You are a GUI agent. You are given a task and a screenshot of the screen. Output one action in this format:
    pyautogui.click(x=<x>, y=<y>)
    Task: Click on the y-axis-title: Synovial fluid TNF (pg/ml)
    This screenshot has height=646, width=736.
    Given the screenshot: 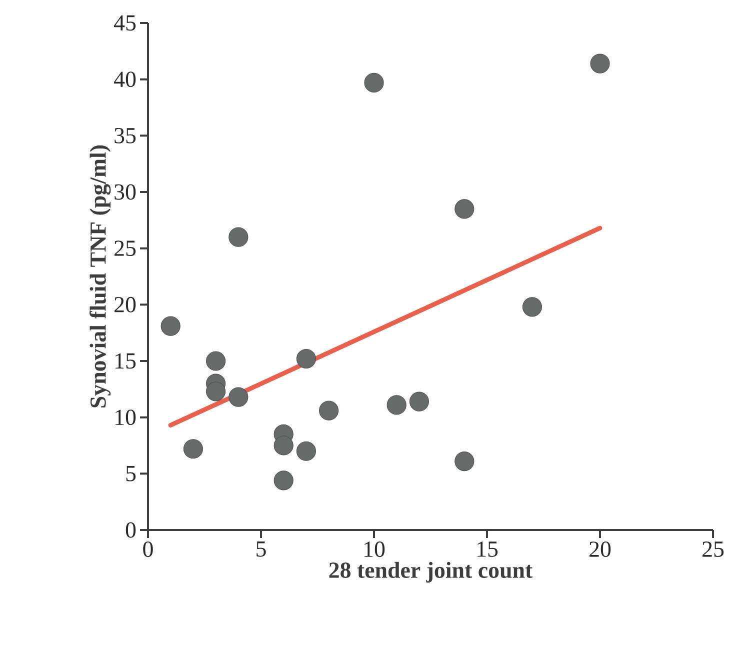 What is the action you would take?
    pyautogui.click(x=100, y=276)
    